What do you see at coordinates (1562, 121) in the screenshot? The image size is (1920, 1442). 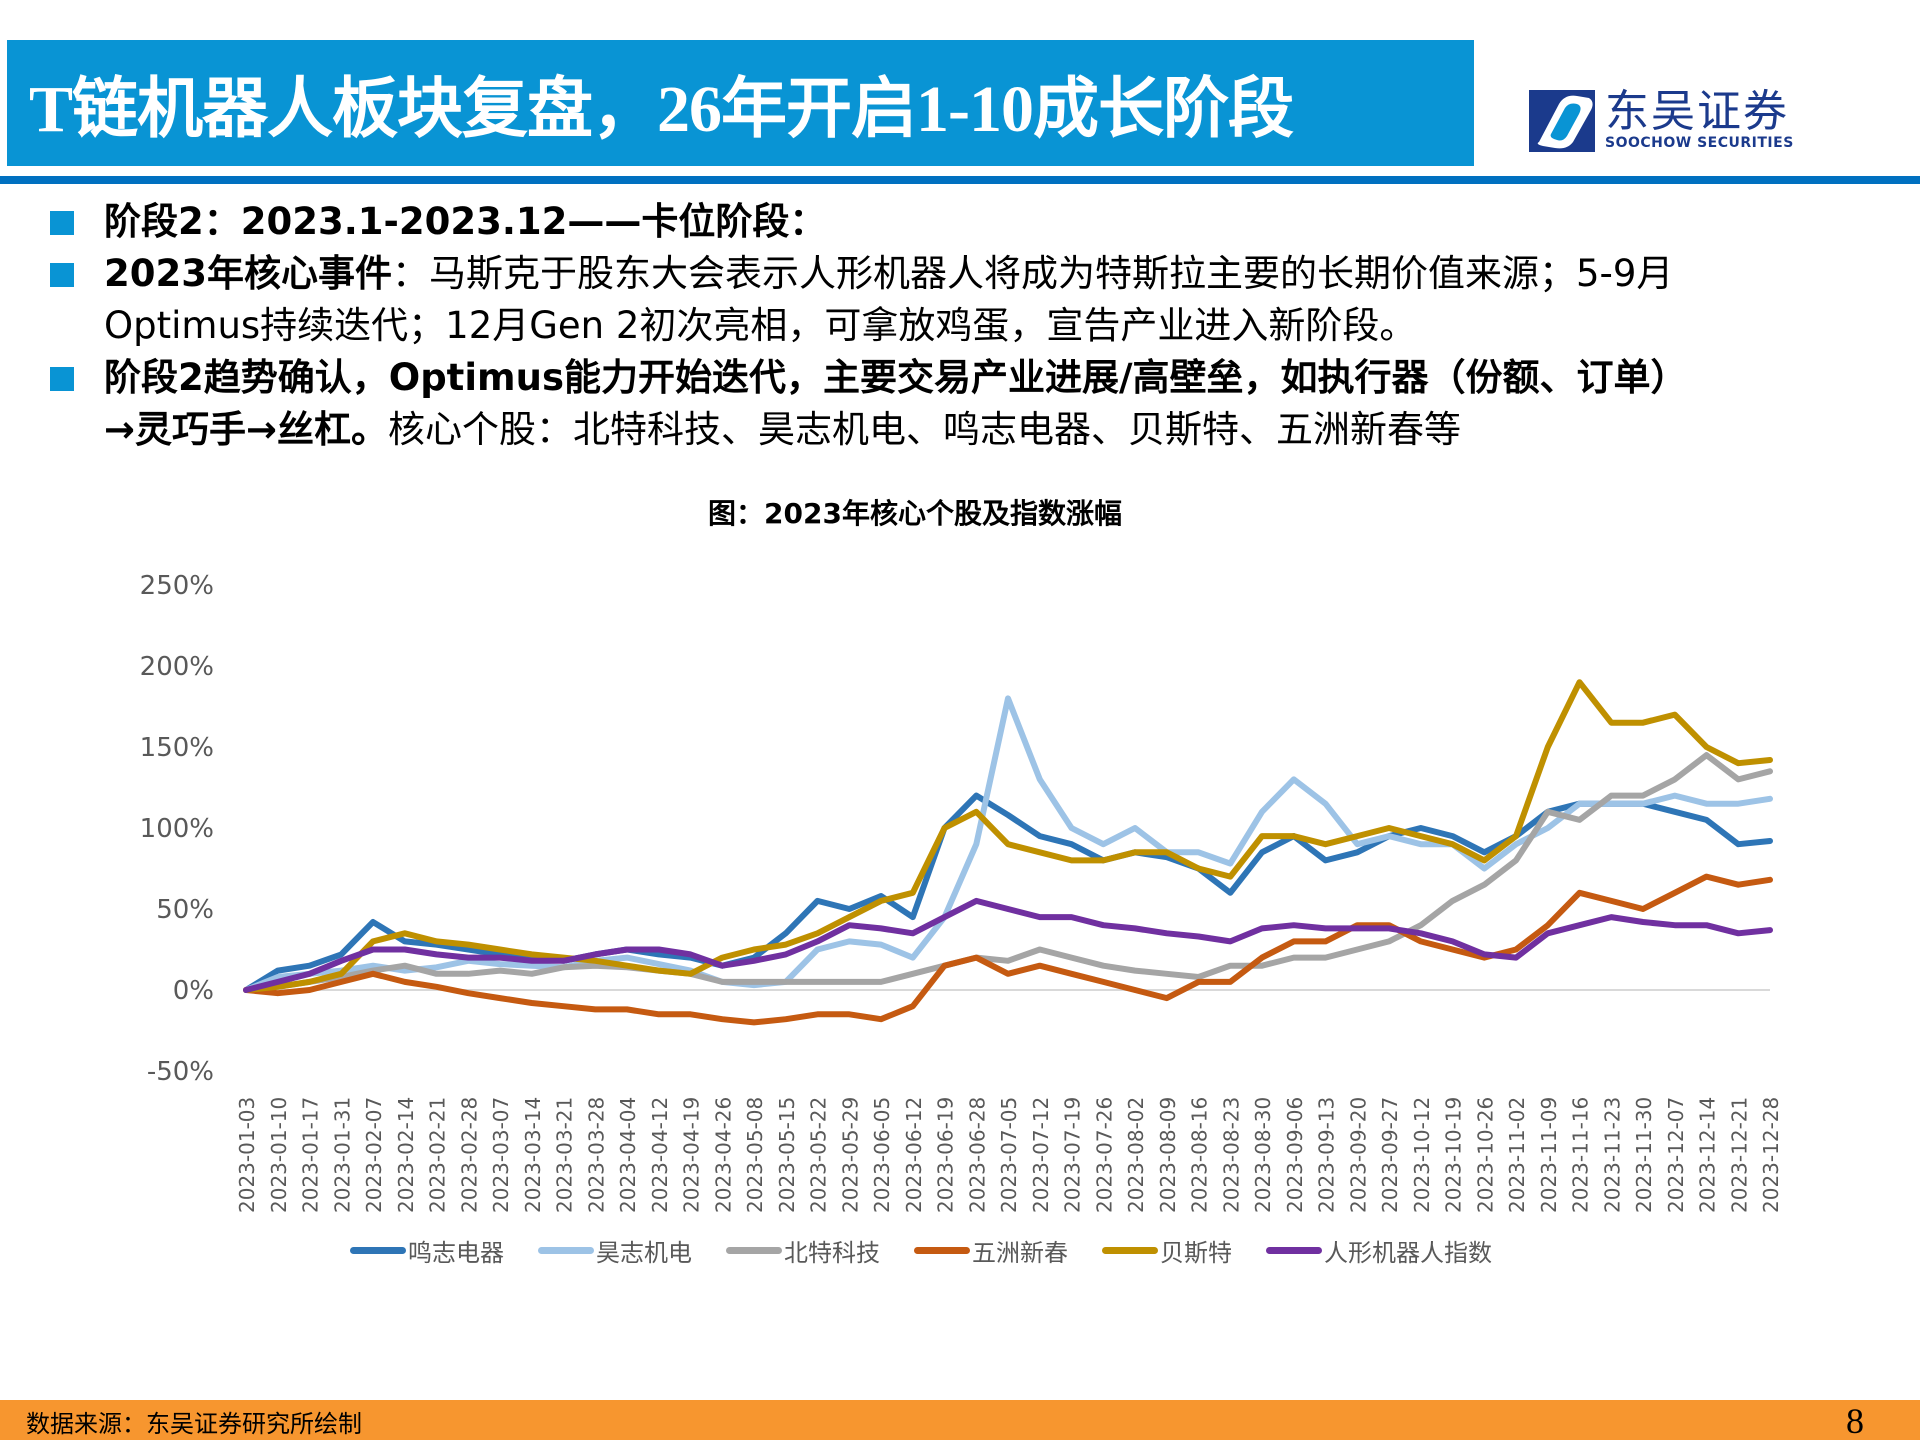 I see `soochow-logo-icon` at bounding box center [1562, 121].